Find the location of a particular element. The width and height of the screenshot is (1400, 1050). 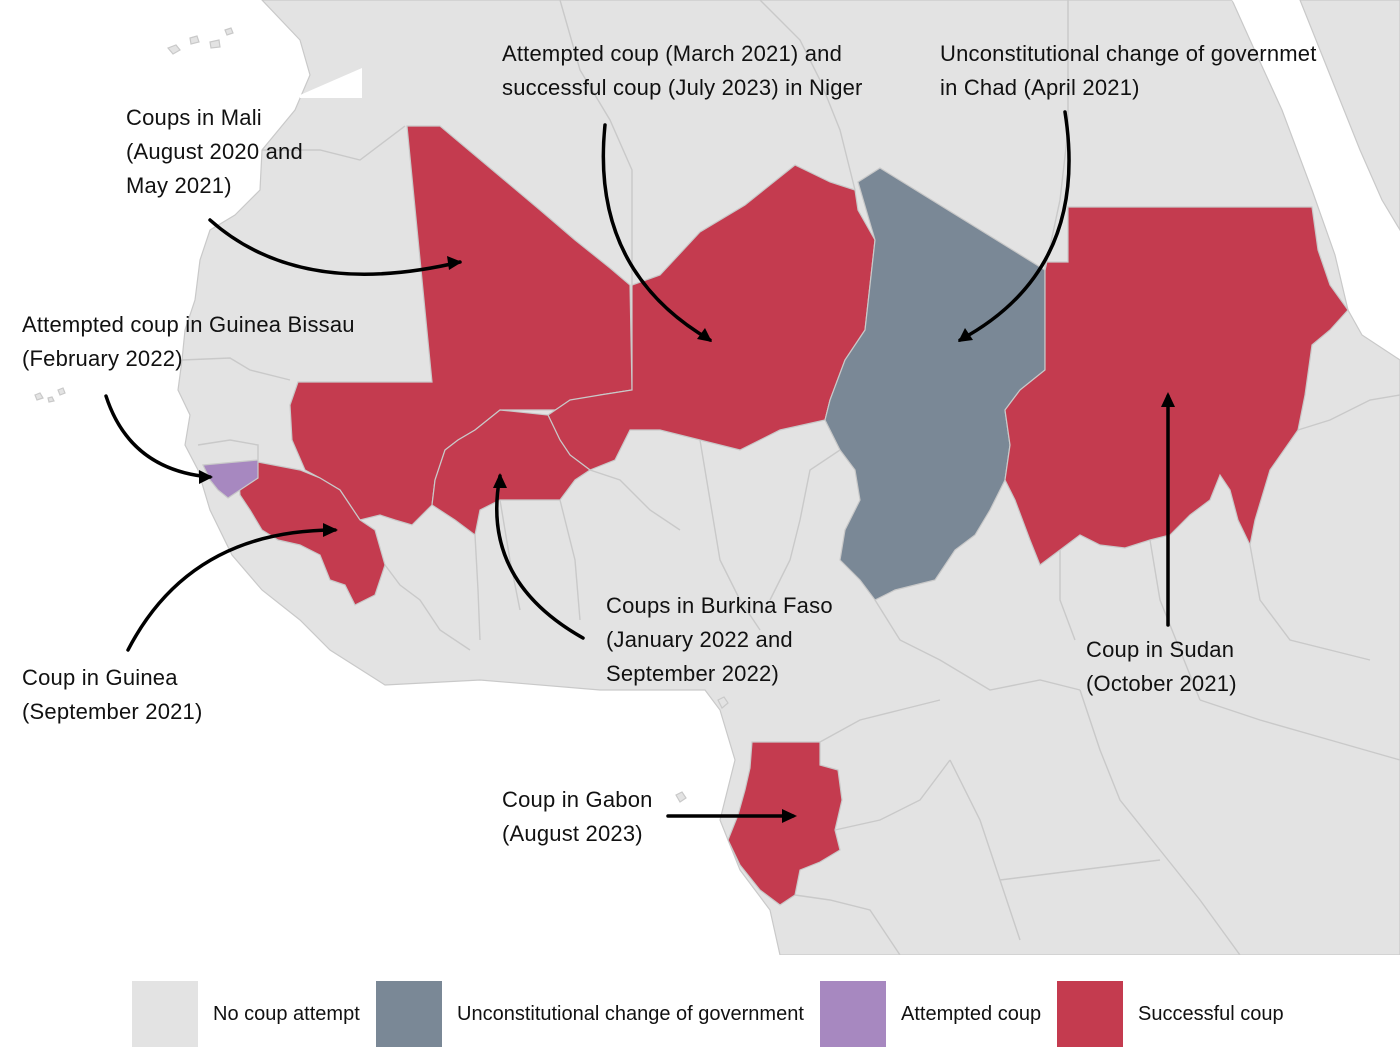

burkina-annotation-line: September 2022) is located at coordinates (692, 673).